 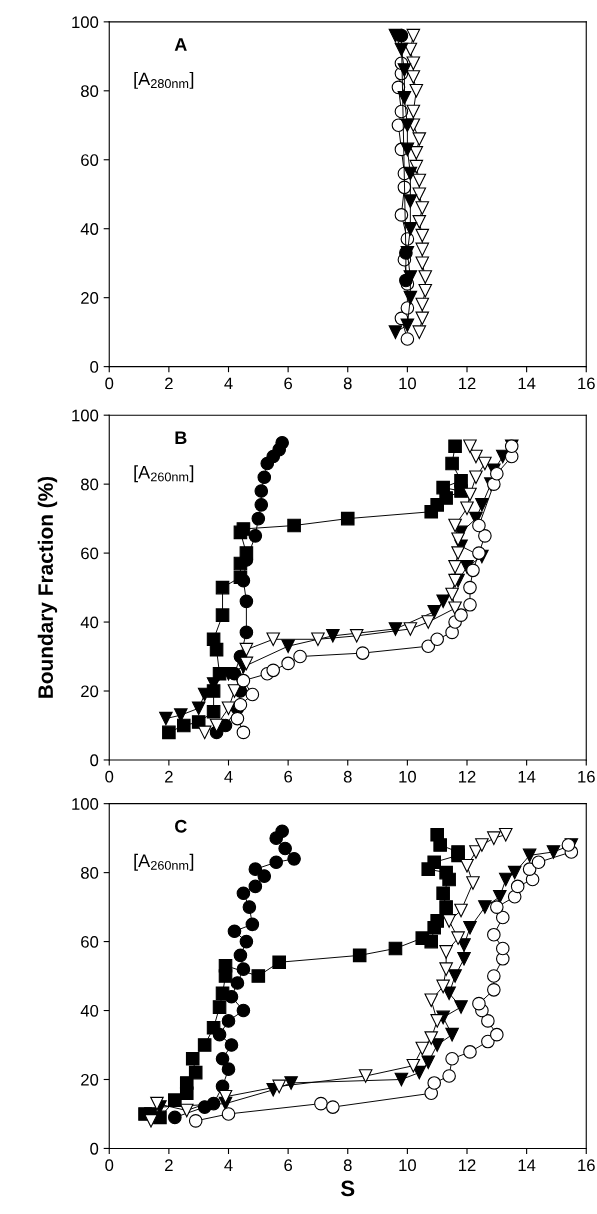 I want to click on annotation: B, so click(x=181, y=437).